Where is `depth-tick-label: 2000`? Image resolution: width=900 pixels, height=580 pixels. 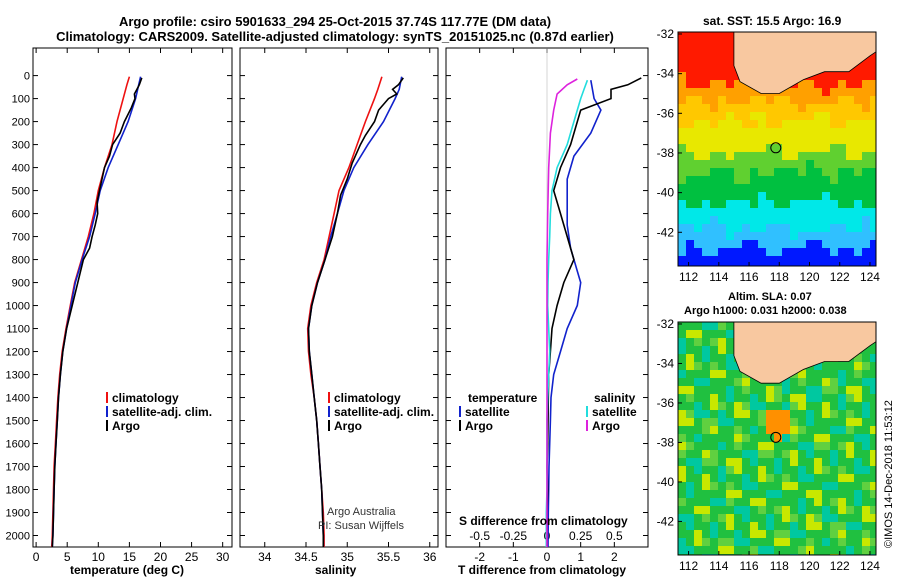 depth-tick-label: 2000 is located at coordinates (18, 537).